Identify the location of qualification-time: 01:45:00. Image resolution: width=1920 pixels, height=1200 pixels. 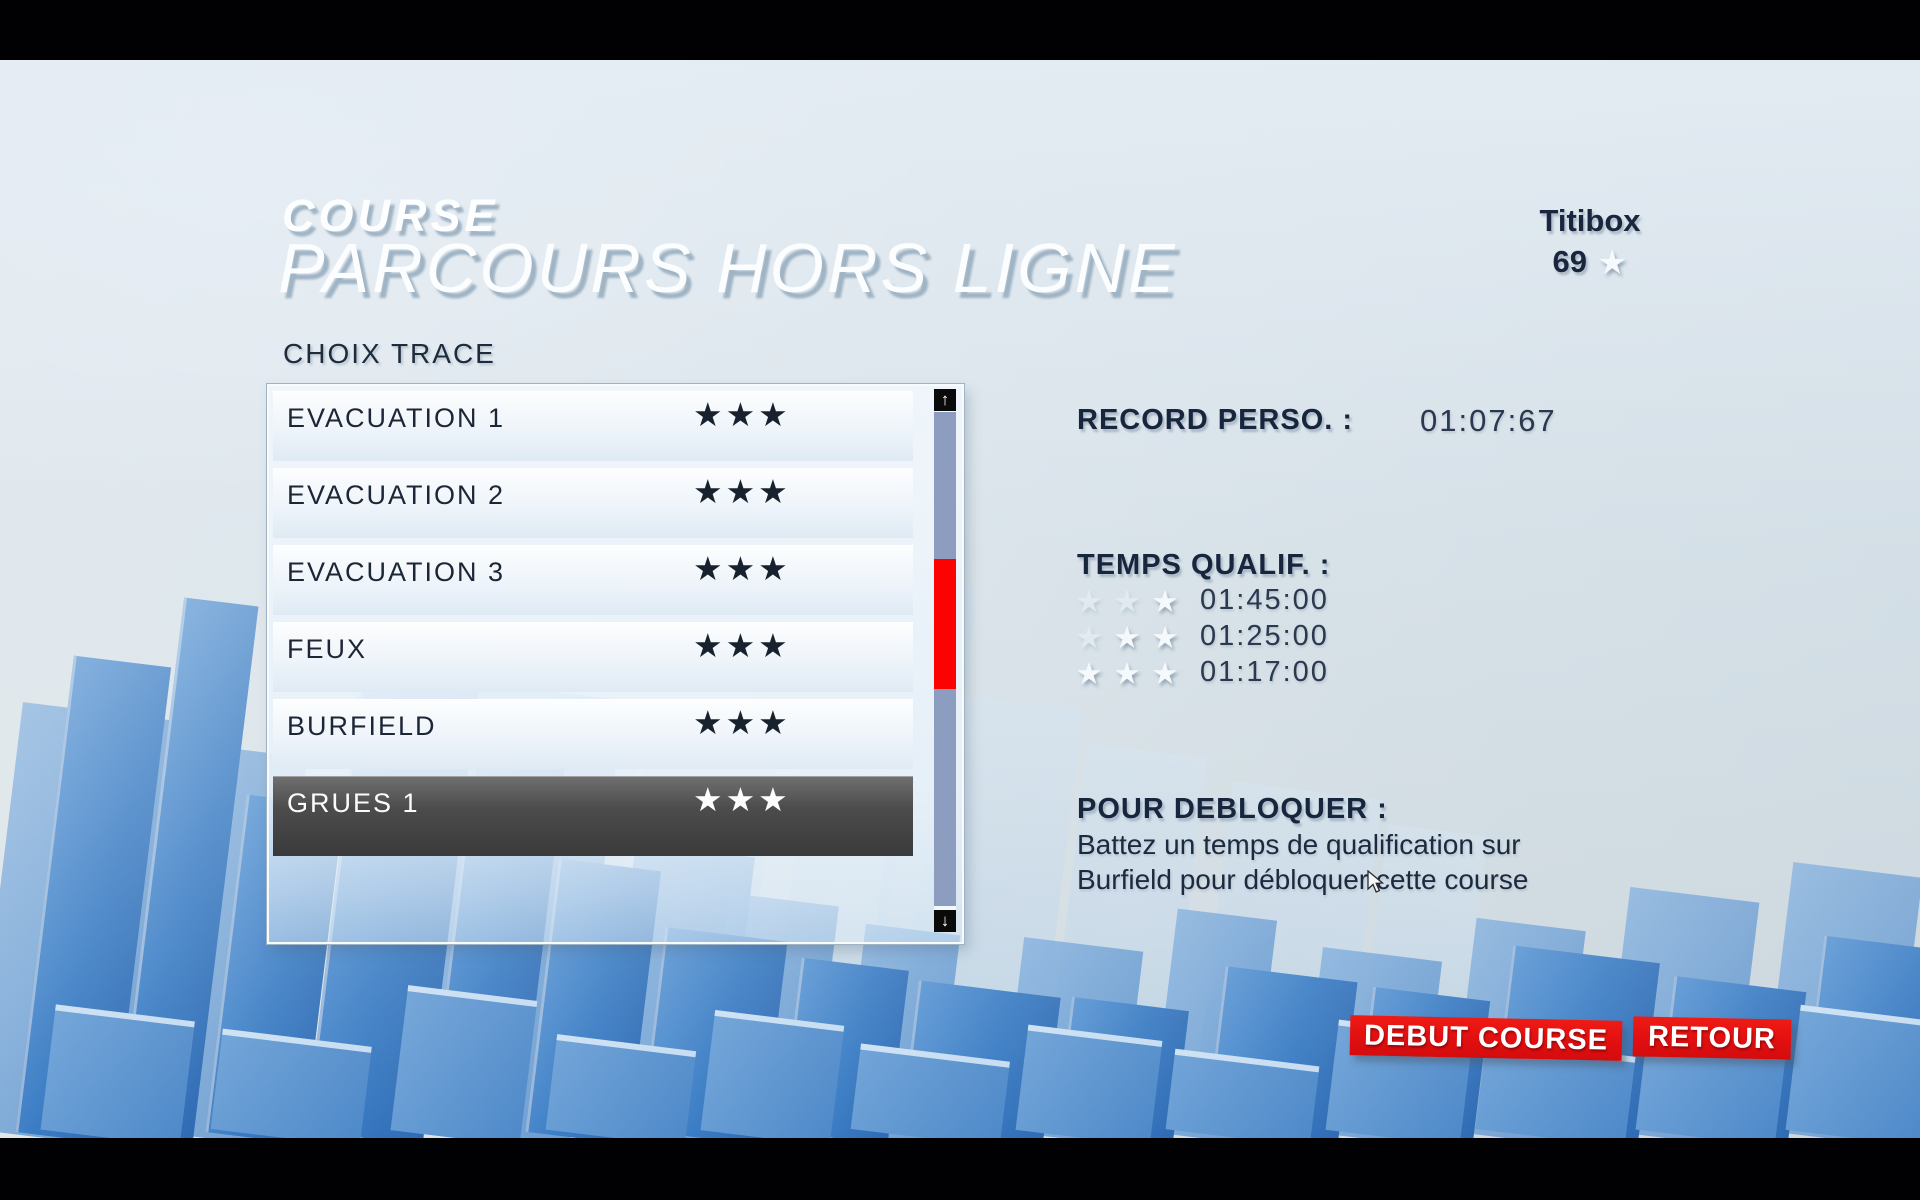
(1264, 600).